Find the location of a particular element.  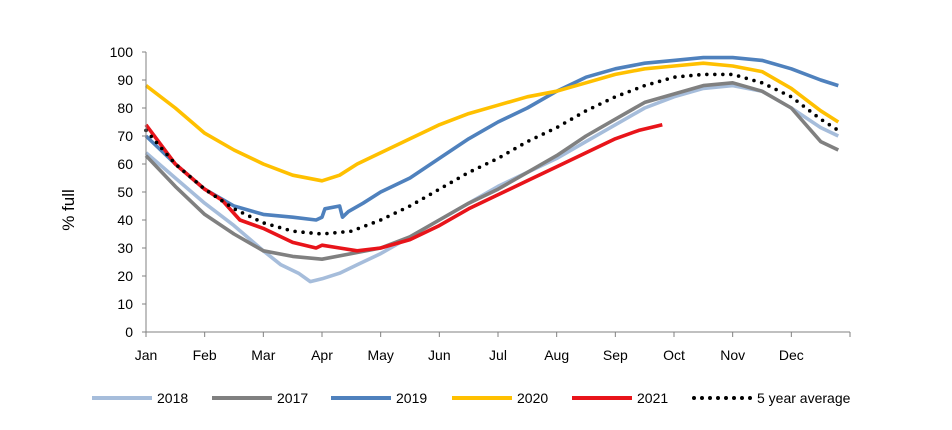

y-tick-label: 30 is located at coordinates (125, 248).